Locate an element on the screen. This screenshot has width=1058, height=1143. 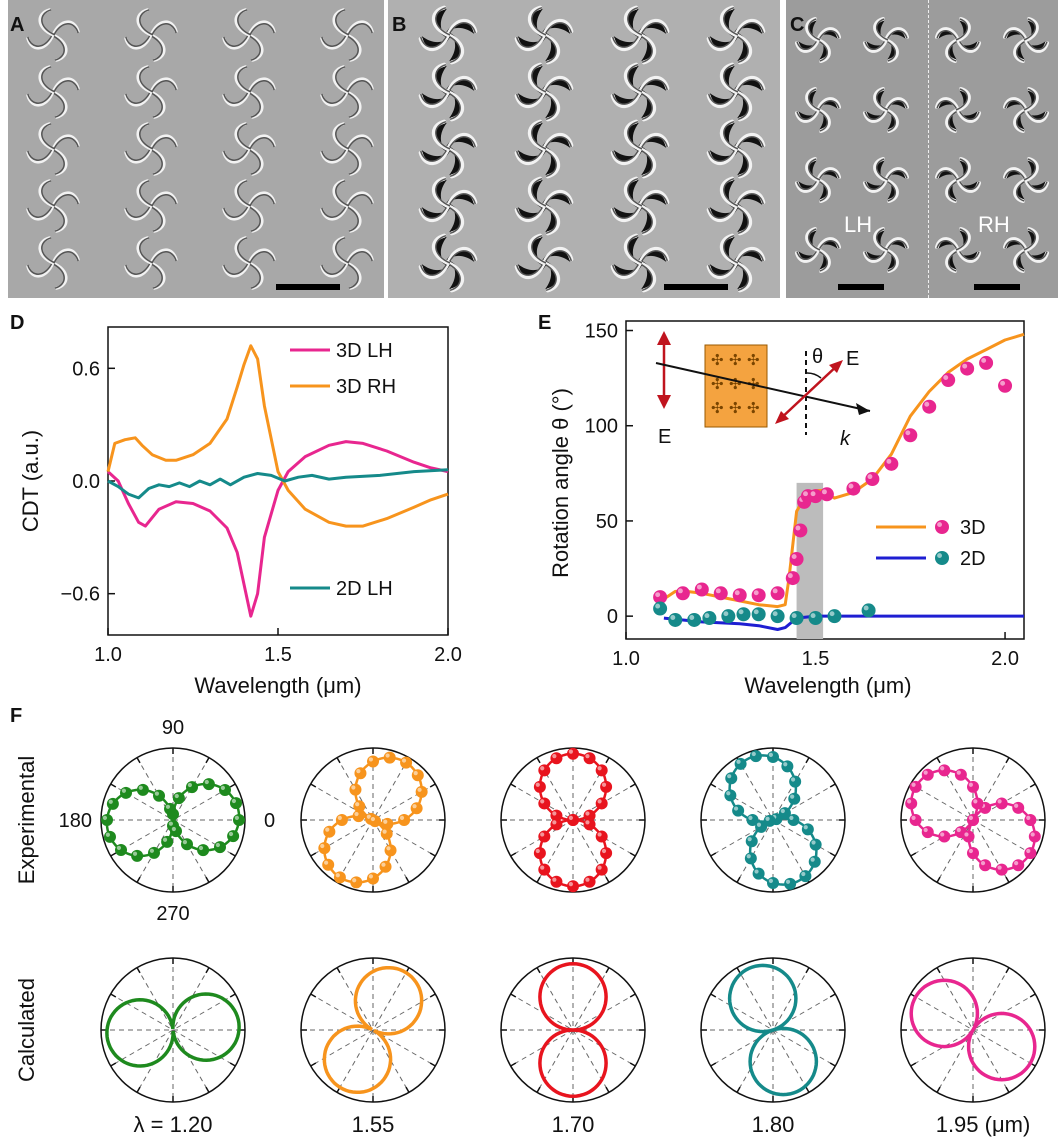
x-tick-label: 1.5 is located at coordinates (816, 659).